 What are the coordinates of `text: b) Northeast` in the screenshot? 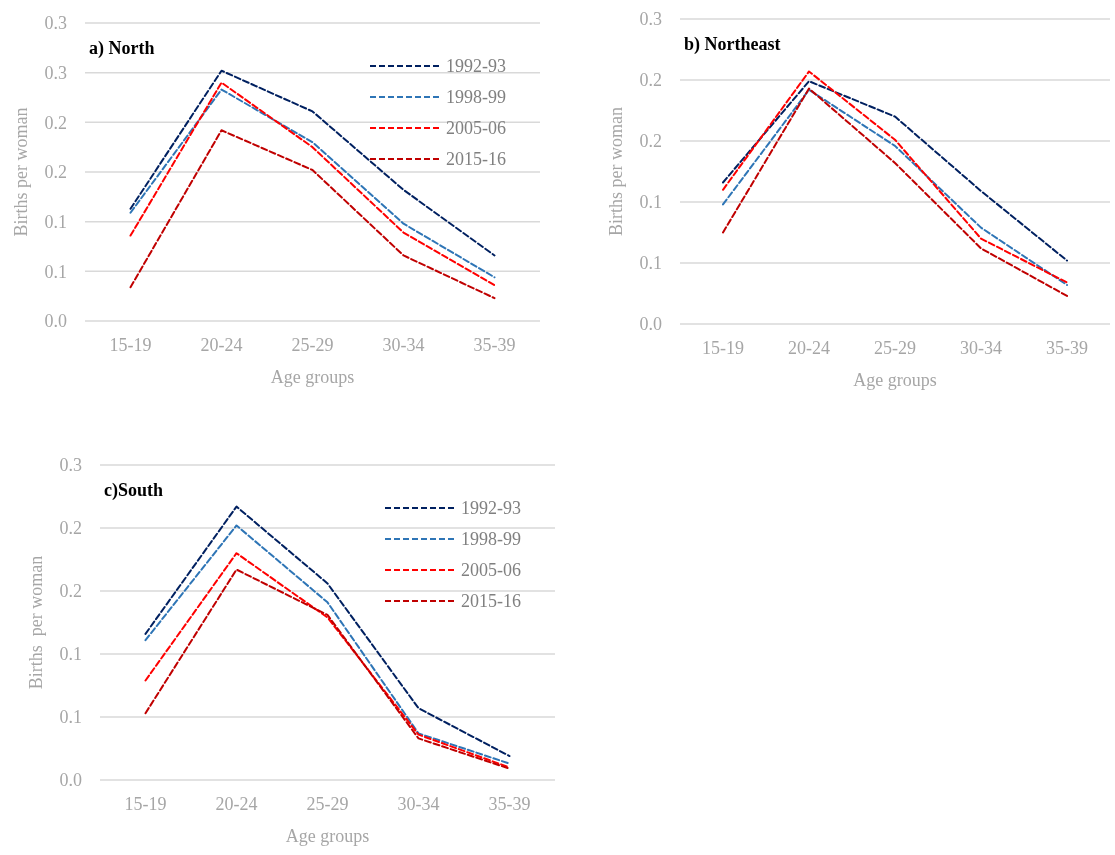 It's located at (732, 44).